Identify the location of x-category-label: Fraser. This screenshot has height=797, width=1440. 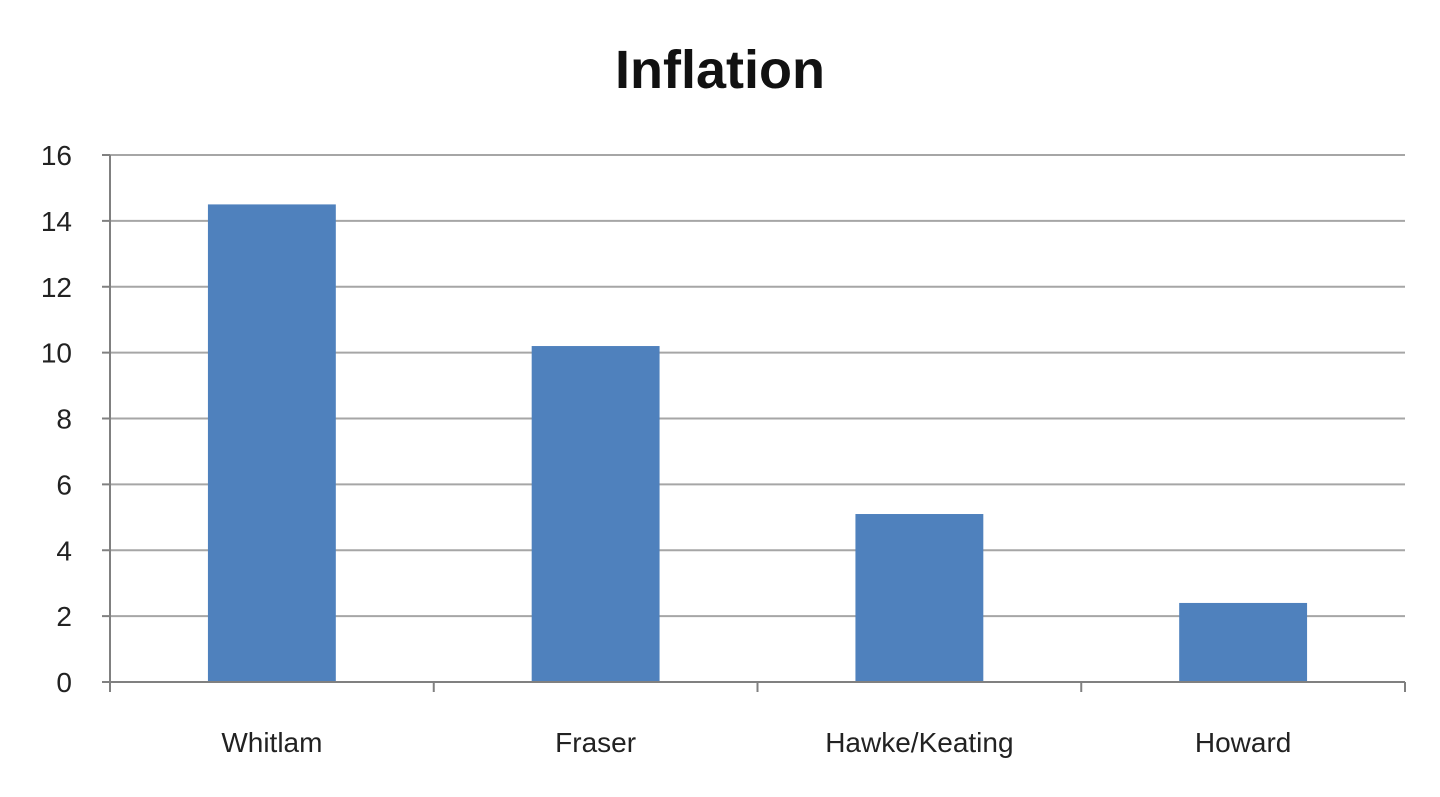
(595, 742).